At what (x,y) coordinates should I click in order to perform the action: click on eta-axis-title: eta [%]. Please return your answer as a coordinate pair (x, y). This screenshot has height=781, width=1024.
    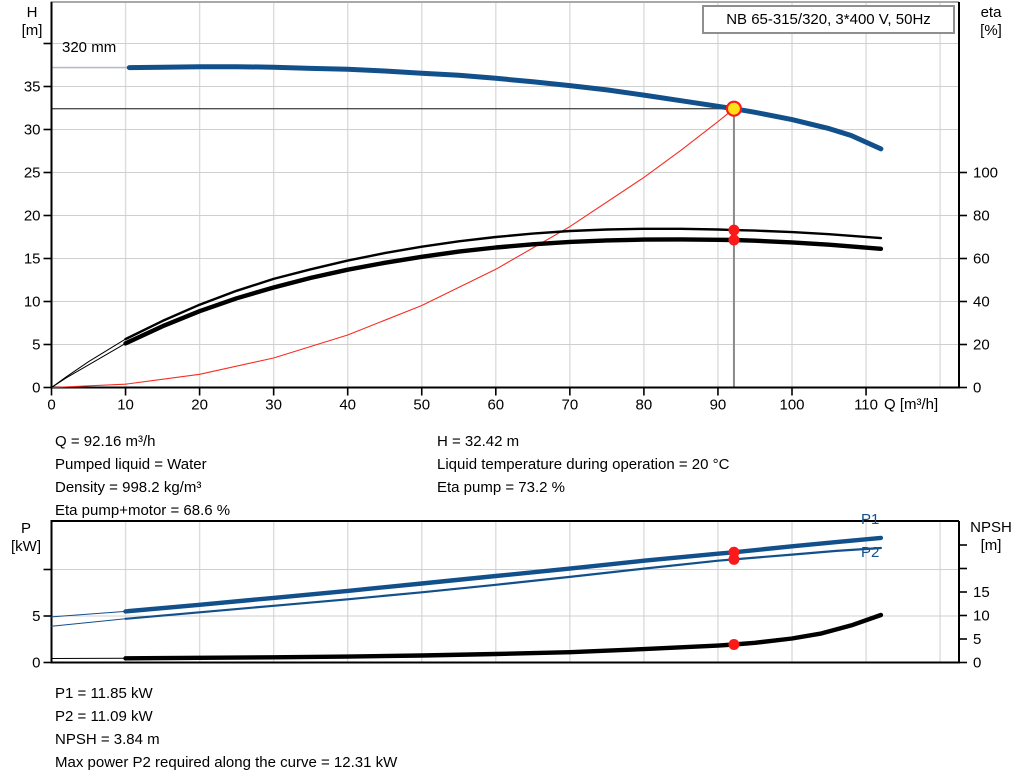
    Looking at the image, I should click on (991, 22).